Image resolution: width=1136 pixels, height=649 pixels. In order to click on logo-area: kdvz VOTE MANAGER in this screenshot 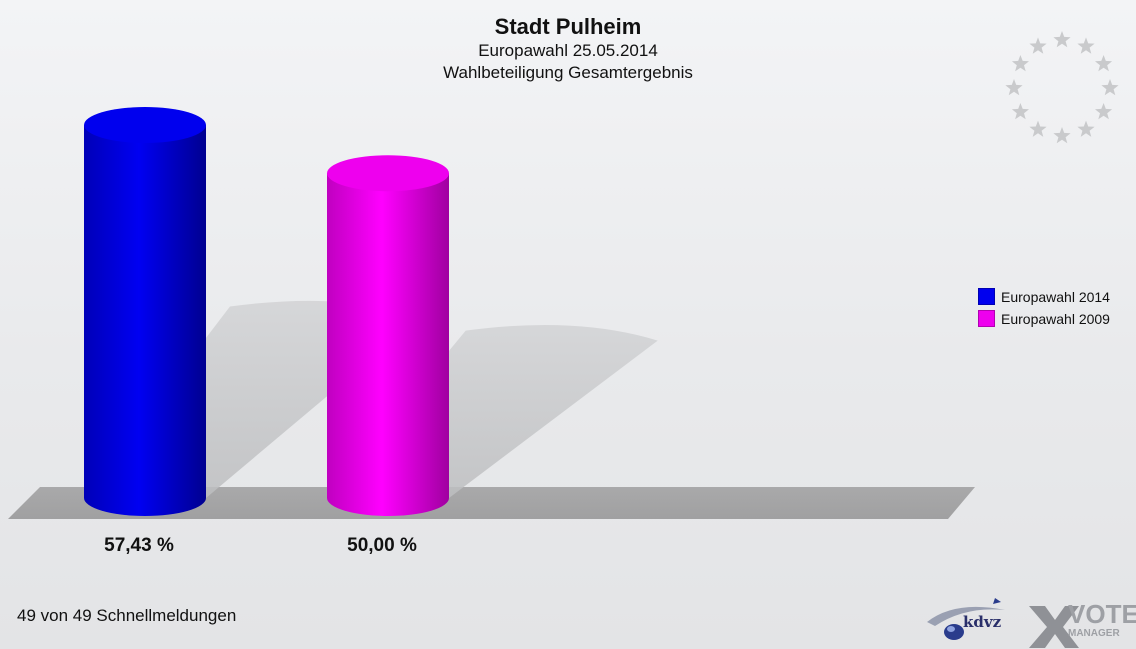, I will do `click(1030, 622)`.